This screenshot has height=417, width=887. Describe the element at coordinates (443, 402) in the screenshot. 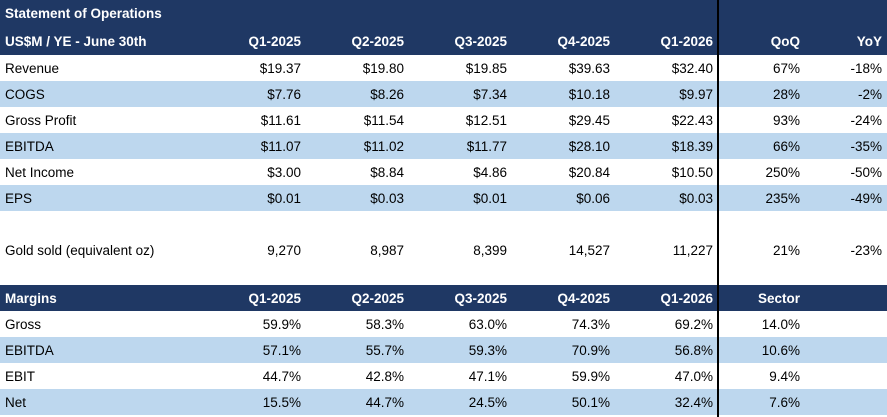

I see `row-net-margin: Net 15.5% 44.7% 24.5% 50.1% 32.4% 7.6%` at that location.